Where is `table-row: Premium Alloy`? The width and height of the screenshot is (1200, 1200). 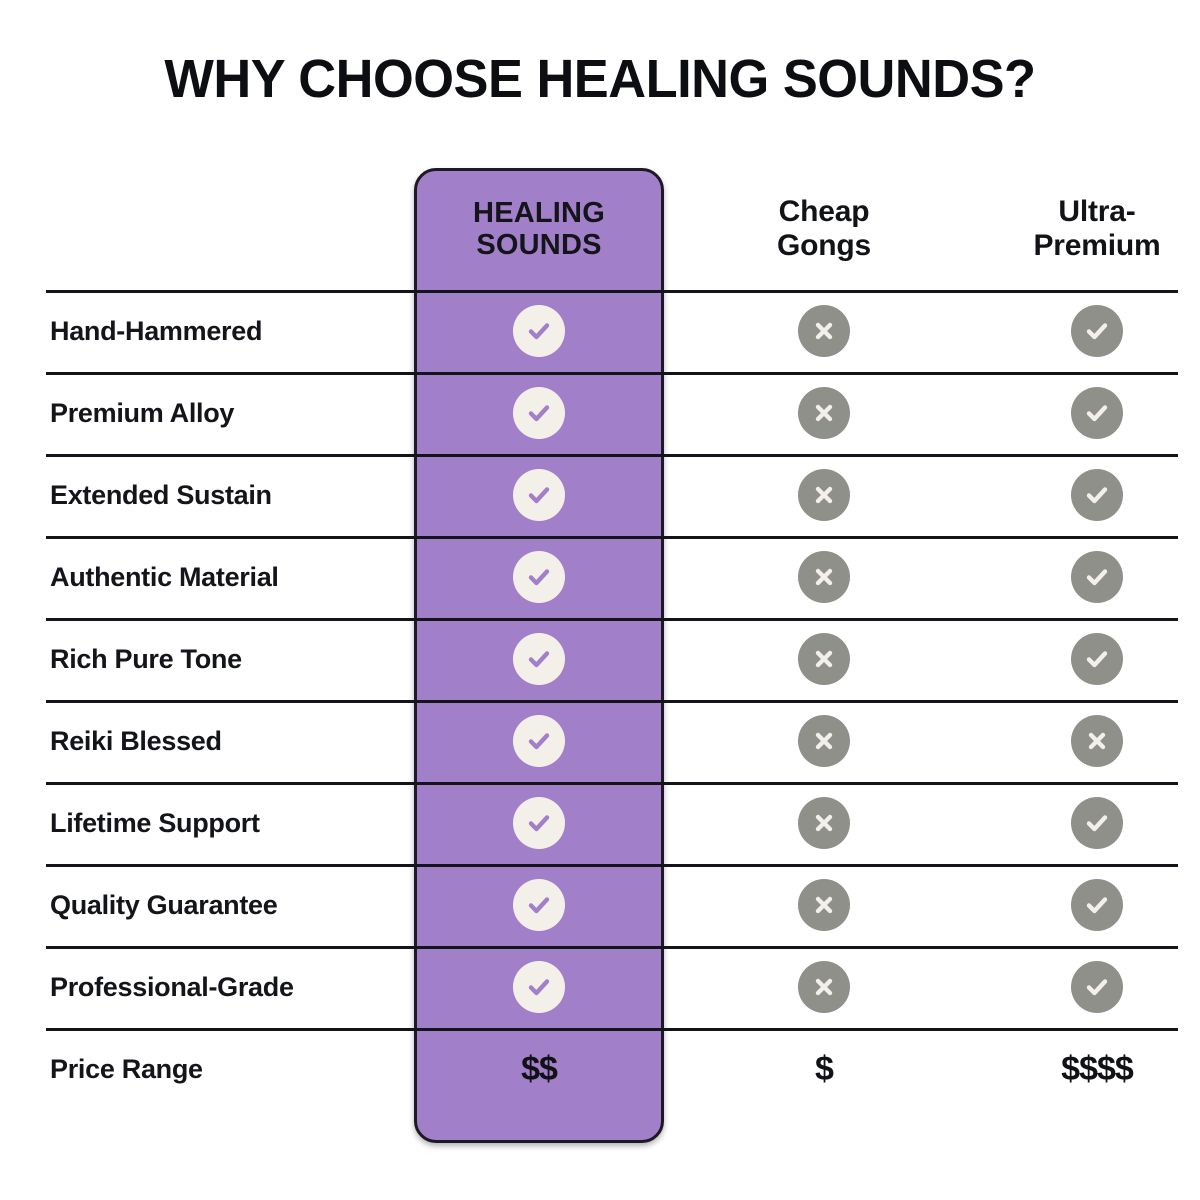 table-row: Premium Alloy is located at coordinates (612, 413).